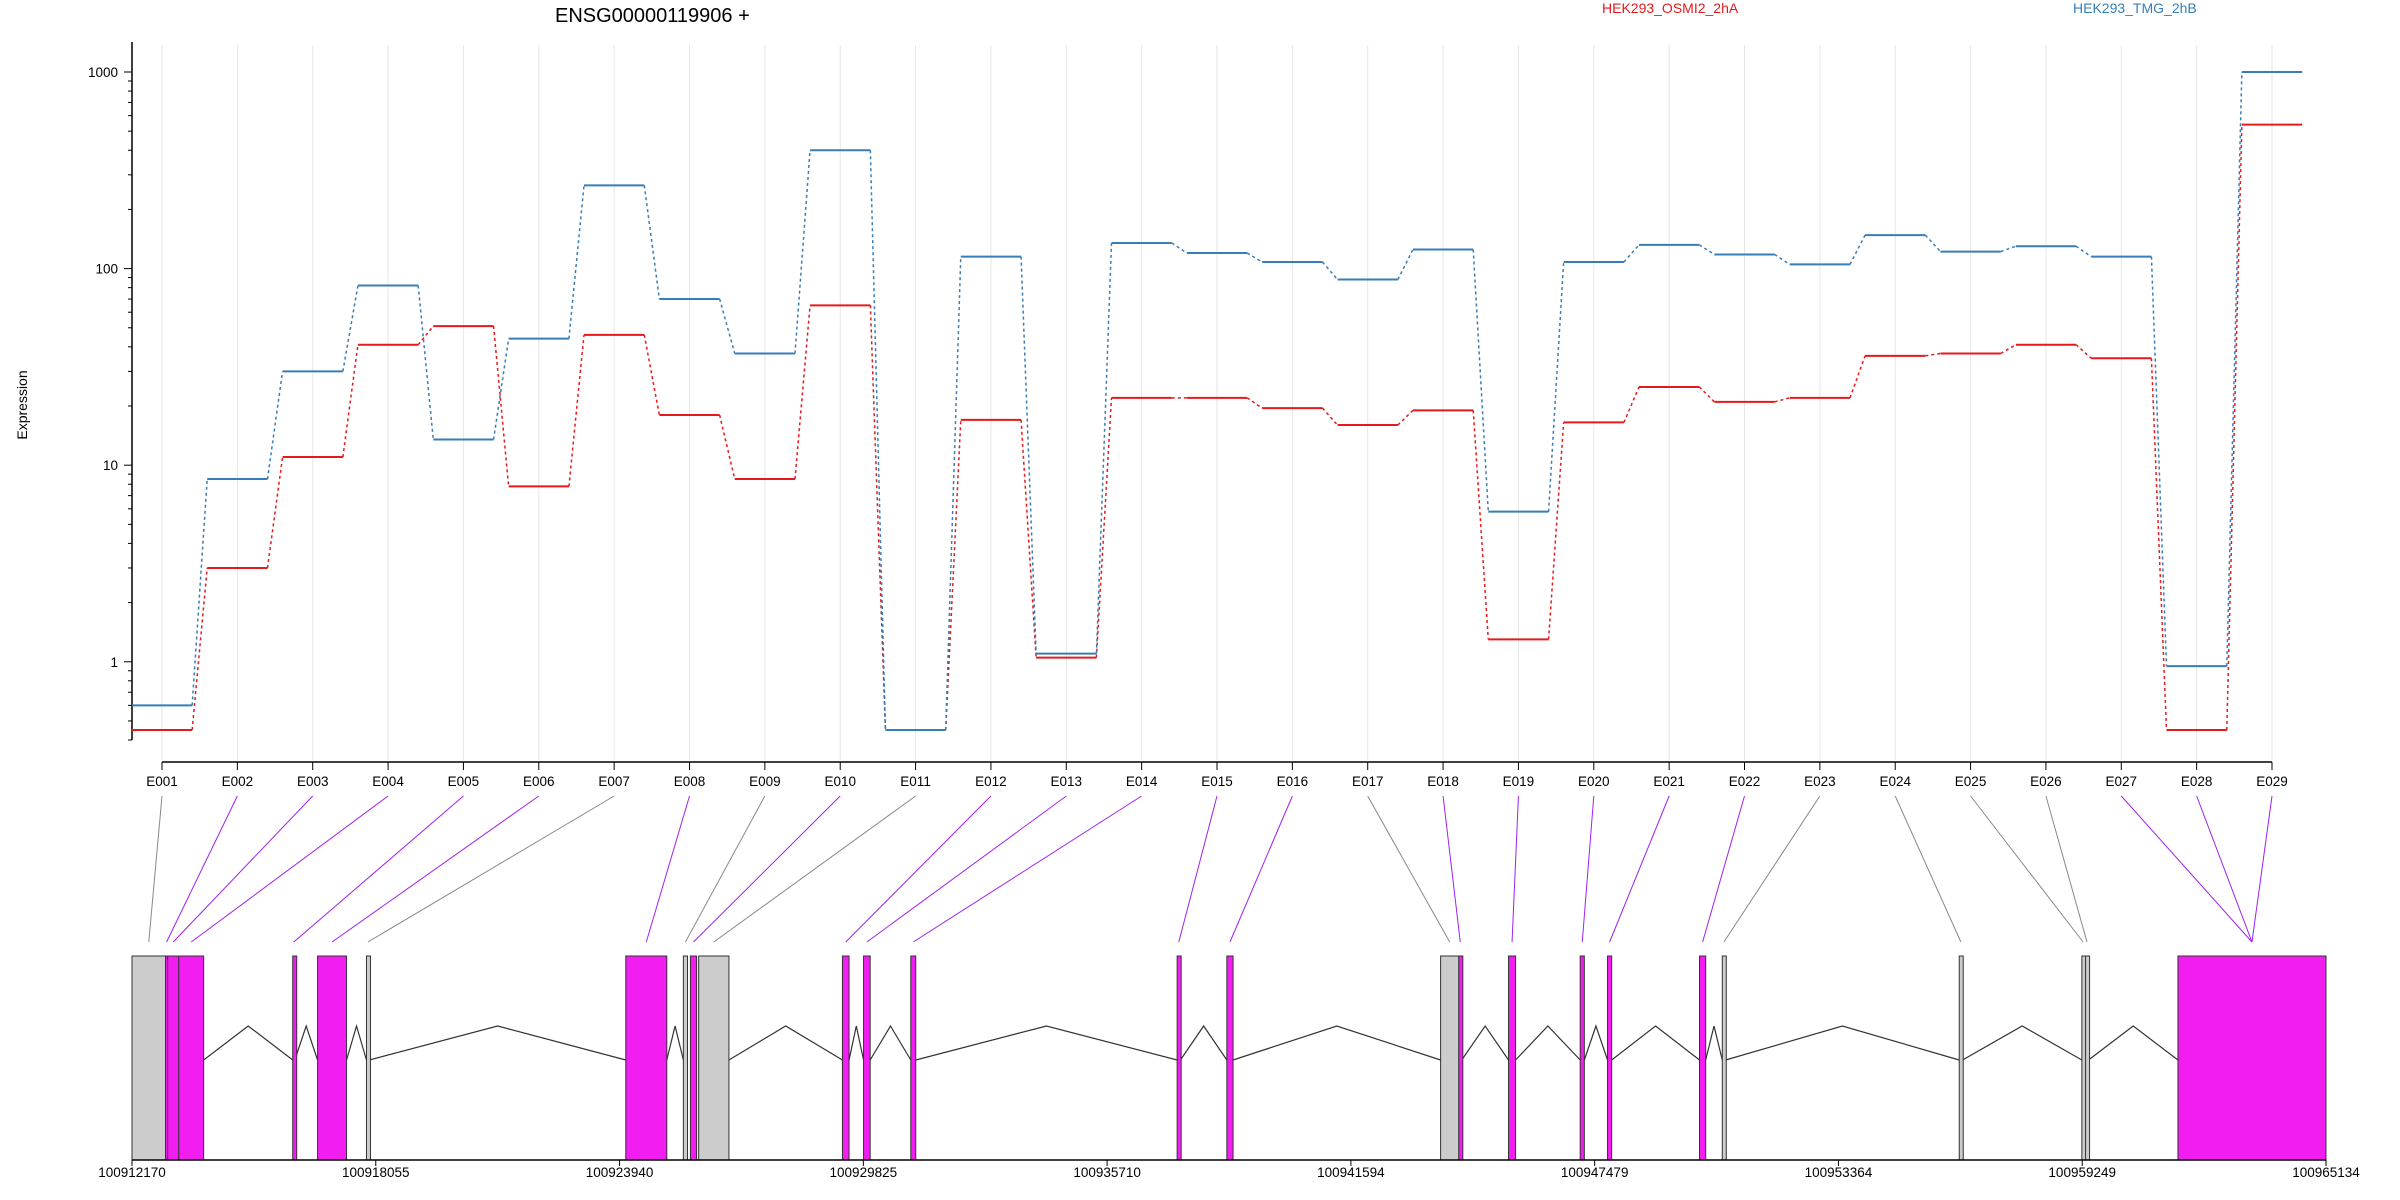 Image resolution: width=2400 pixels, height=1200 pixels. I want to click on exon-link-e012, so click(918, 869).